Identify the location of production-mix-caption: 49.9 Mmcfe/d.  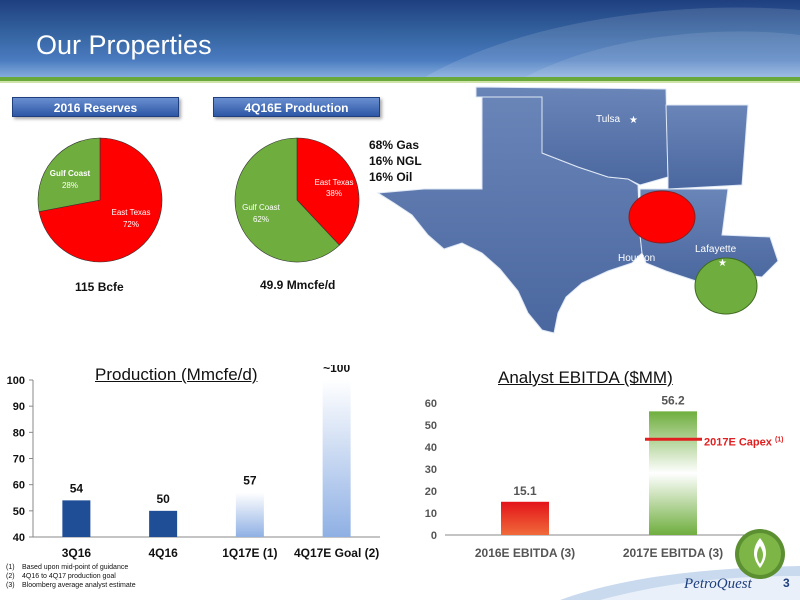
(298, 285).